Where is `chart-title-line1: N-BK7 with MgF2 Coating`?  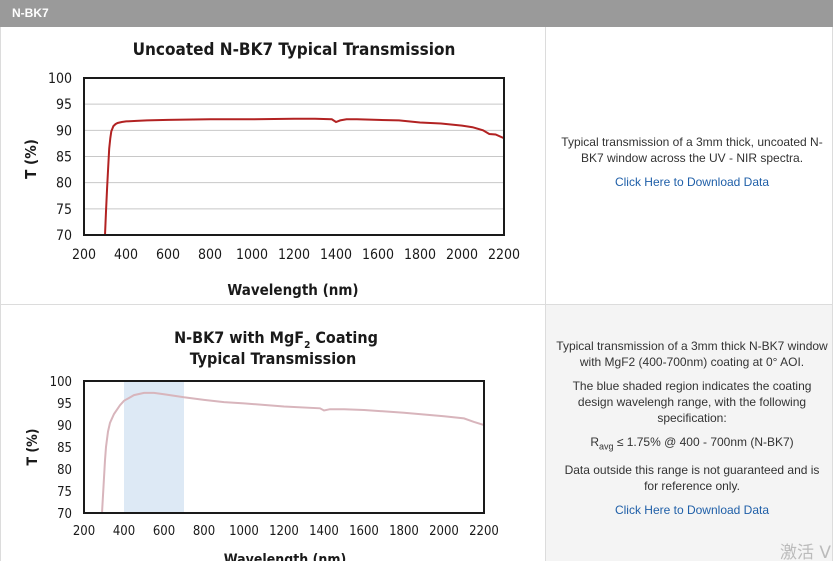
chart-title-line1: N-BK7 with MgF2 Coating is located at coordinates (276, 339).